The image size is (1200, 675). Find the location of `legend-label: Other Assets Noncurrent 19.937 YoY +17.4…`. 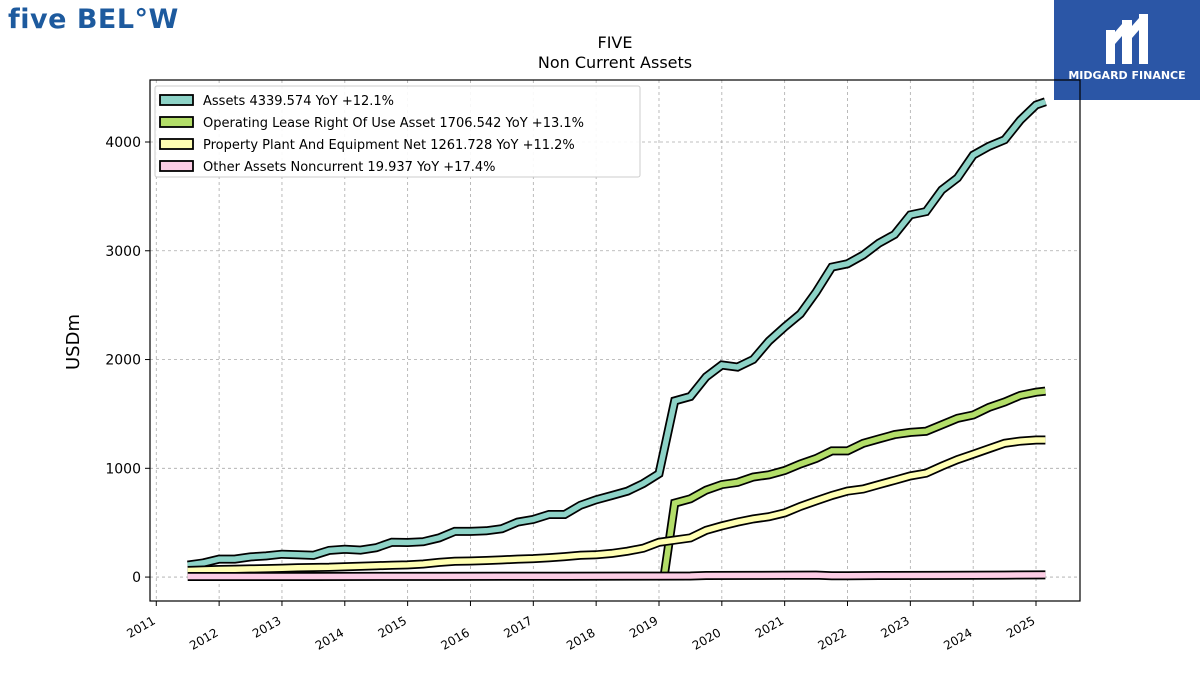

legend-label: Other Assets Noncurrent 19.937 YoY +17.4… is located at coordinates (349, 167).